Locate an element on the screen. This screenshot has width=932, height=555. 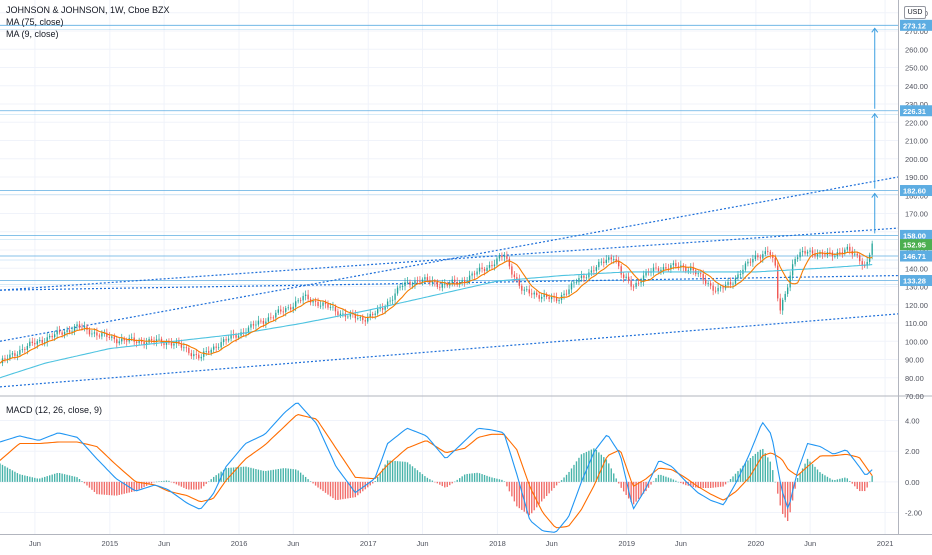
projection-arrows is located at coordinates (875, 130).